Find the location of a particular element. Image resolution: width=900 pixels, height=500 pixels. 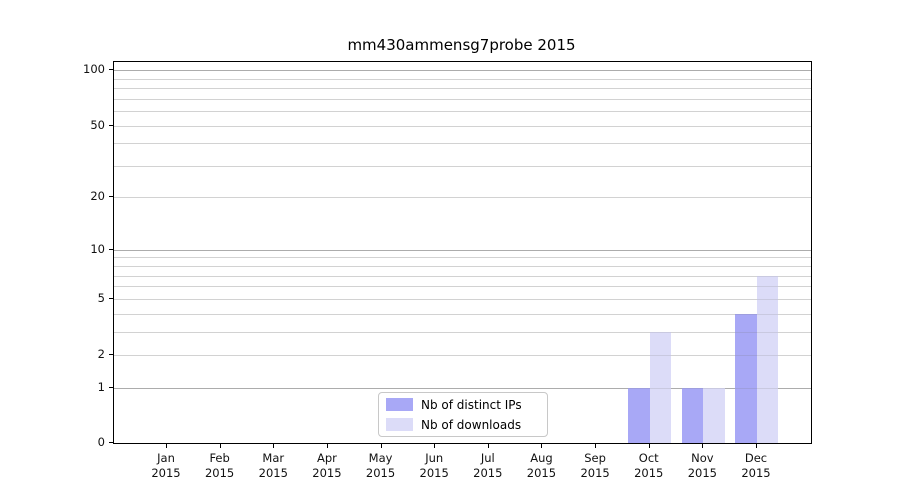

x-tick-label: Dec 2015 is located at coordinates (756, 465).